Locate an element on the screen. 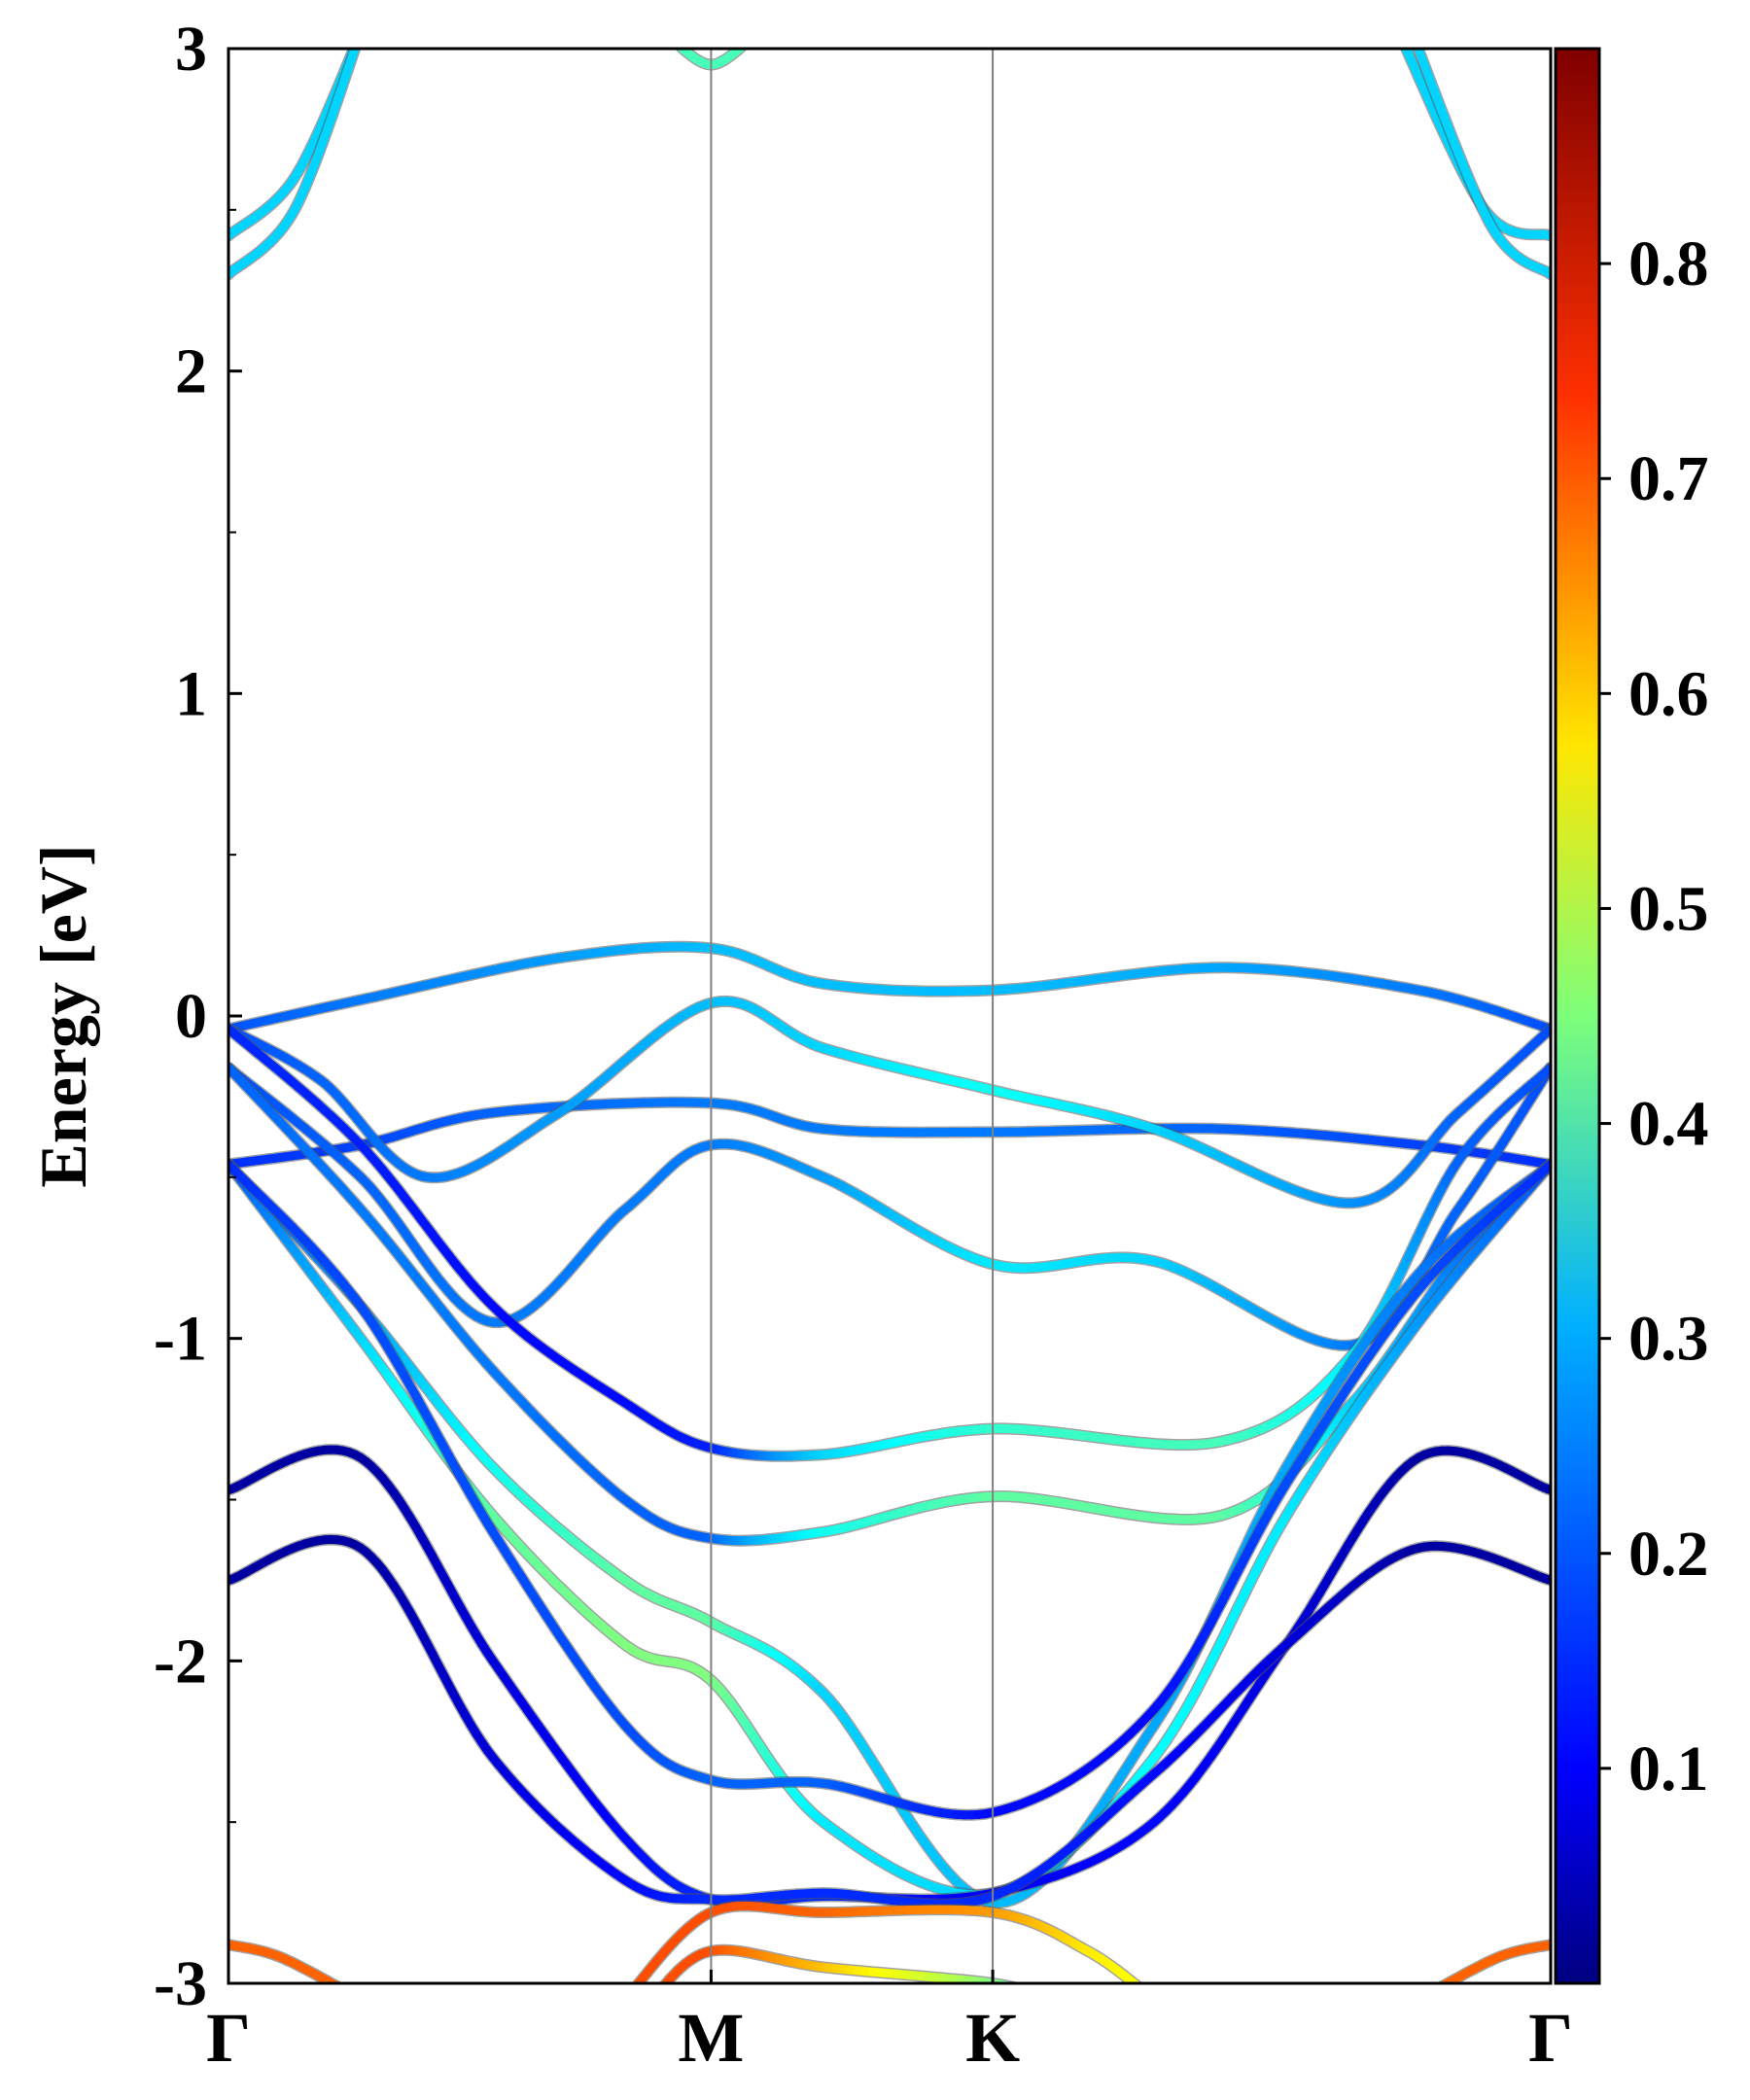  colorbar-ticks: 0.1 0.2 0.3 0.4 0.5 0.6 0.7 0.8 is located at coordinates (1654, 1016).